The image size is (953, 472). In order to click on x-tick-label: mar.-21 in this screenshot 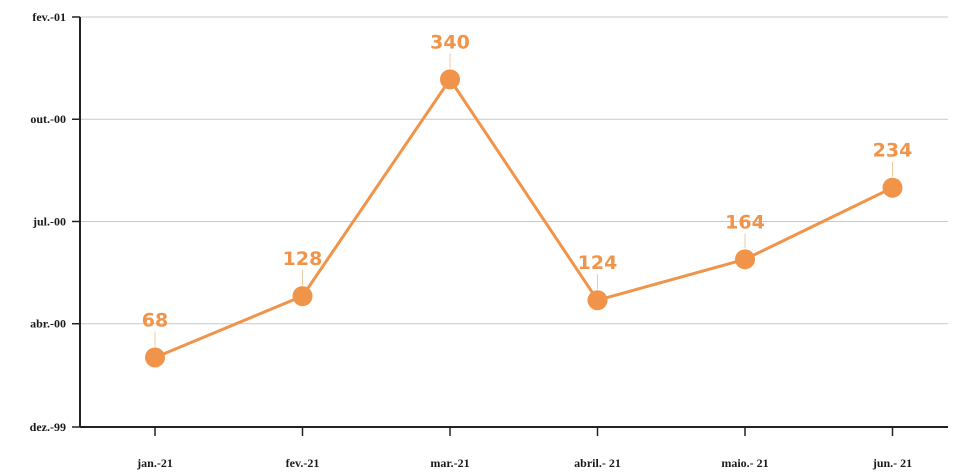, I will do `click(449, 463)`.